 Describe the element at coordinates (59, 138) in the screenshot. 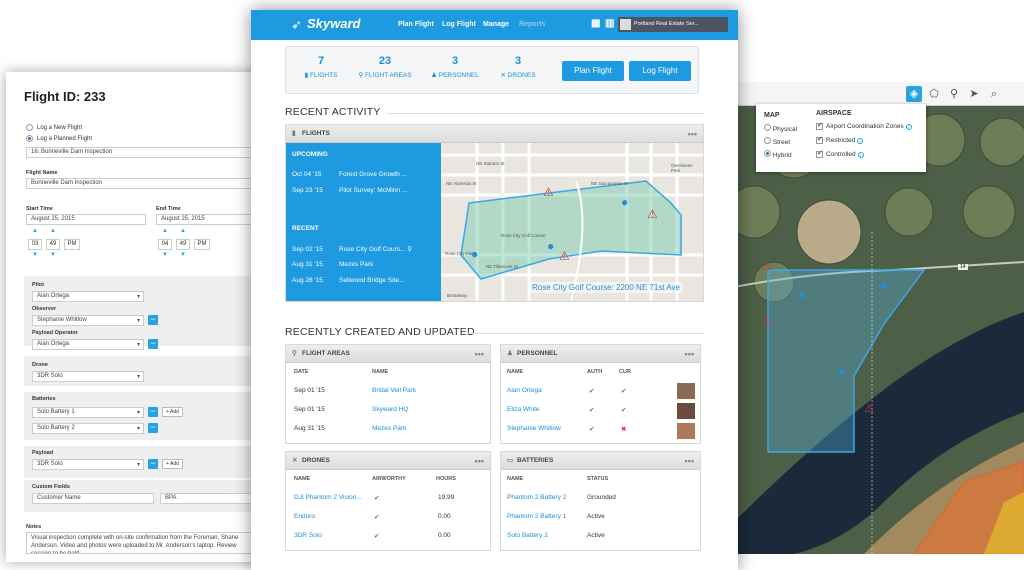

I see `log-planned-option: Log a Planned Flight` at that location.